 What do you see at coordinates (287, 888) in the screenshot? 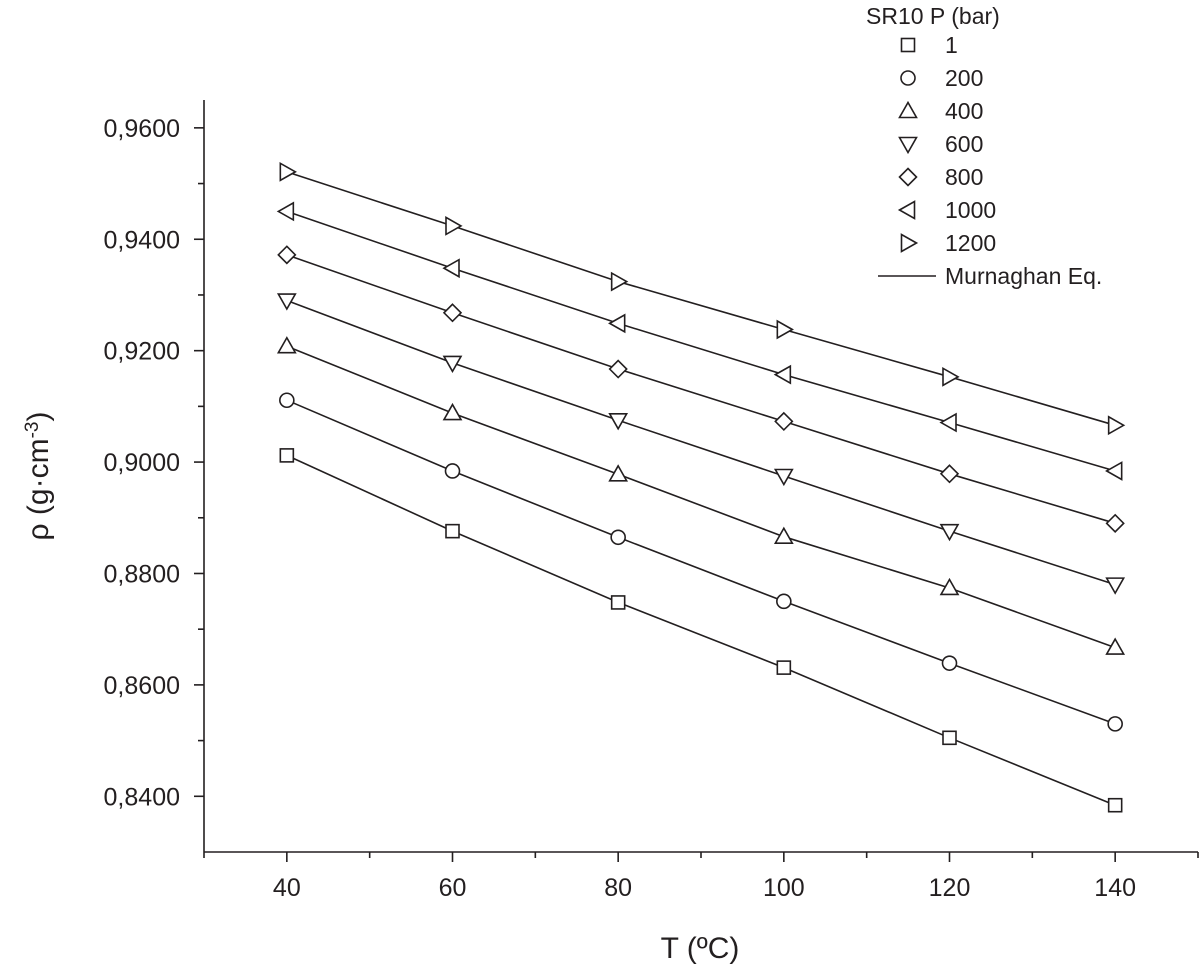
I see `x-tick-label: 40` at bounding box center [287, 888].